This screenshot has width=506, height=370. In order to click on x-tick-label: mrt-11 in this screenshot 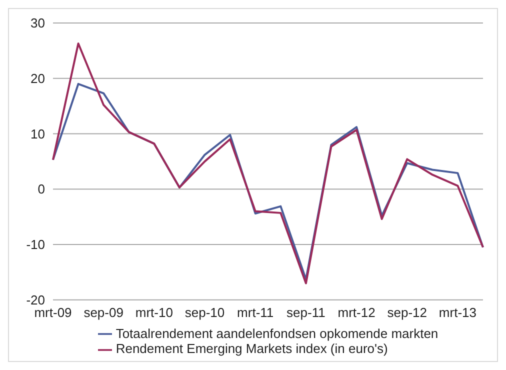, I will do `click(255, 312)`.